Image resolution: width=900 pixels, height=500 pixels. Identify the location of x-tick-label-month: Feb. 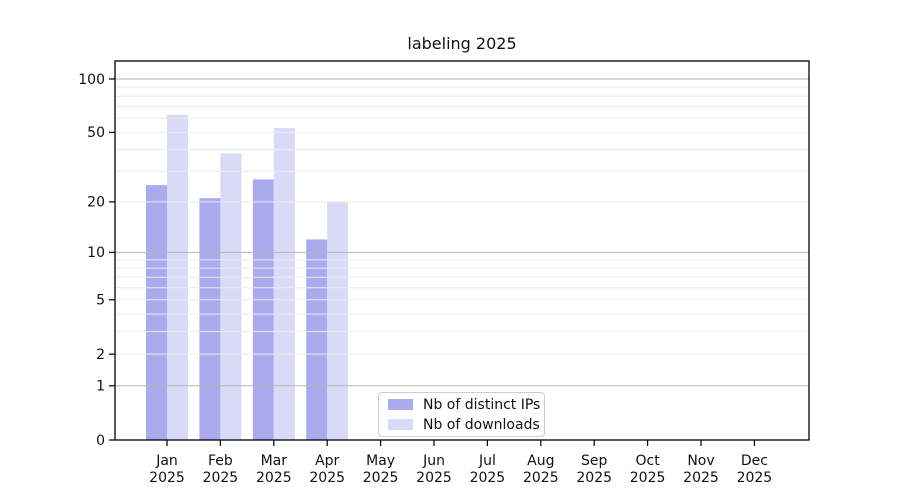
(220, 461).